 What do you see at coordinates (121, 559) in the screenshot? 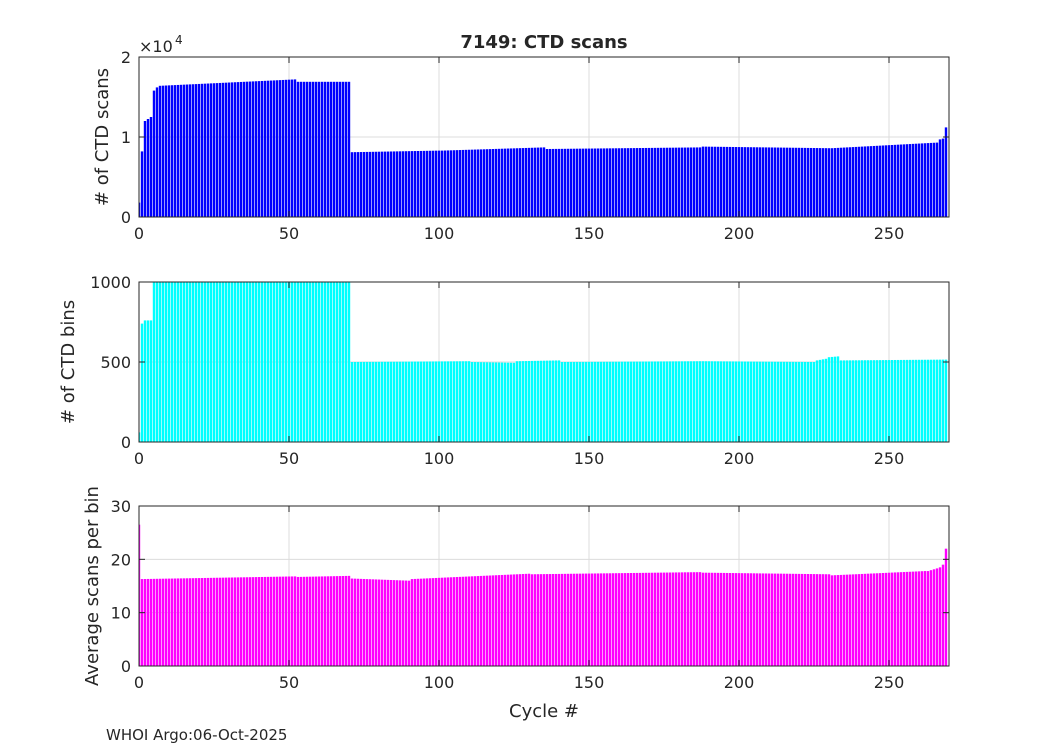
I see `y-tick-label: 20` at bounding box center [121, 559].